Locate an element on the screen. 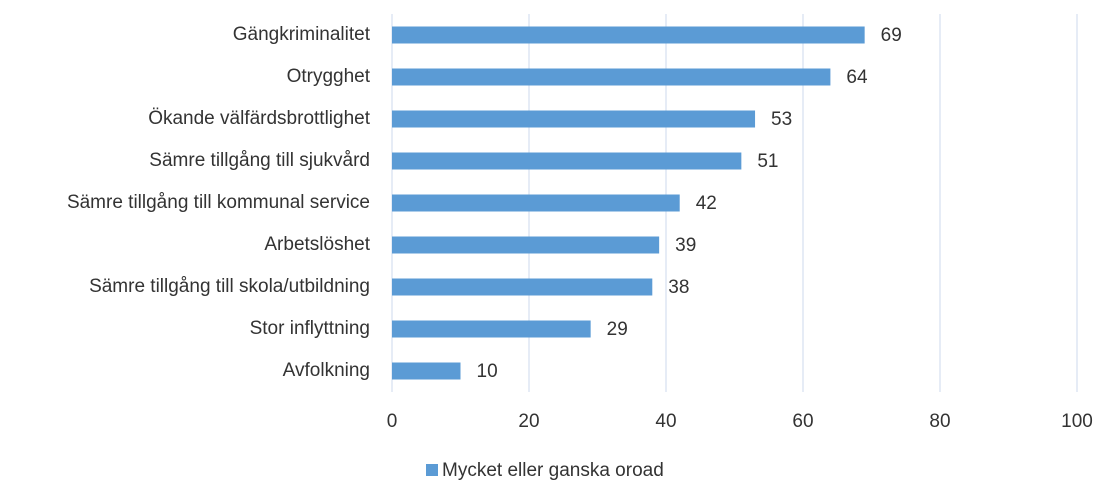 The image size is (1100, 486). y-tick-label: Sämre tillgång till sjukvård is located at coordinates (259, 160).